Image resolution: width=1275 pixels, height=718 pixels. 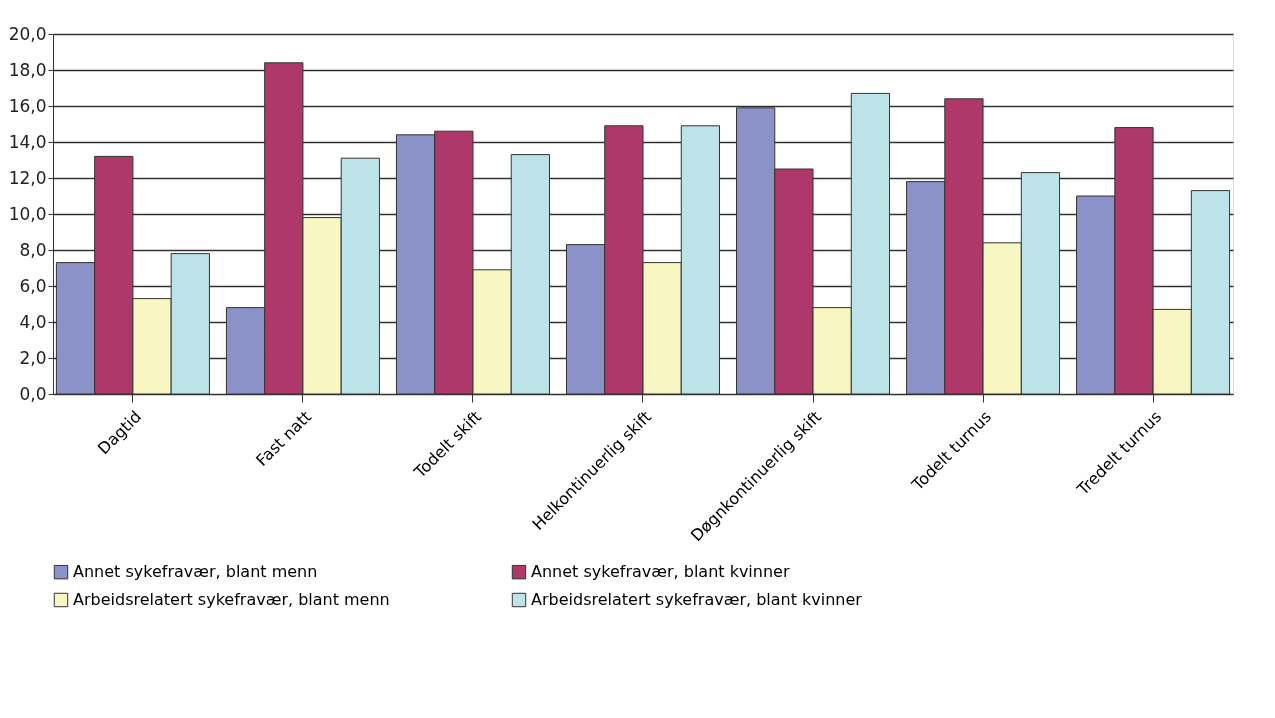 What do you see at coordinates (660, 572) in the screenshot?
I see `legend-label: Annet sykefravær, blant kvinner` at bounding box center [660, 572].